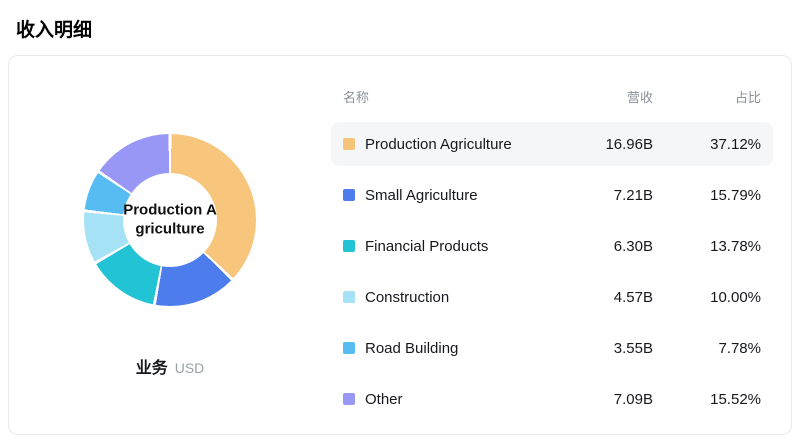  What do you see at coordinates (633, 195) in the screenshot?
I see `row-revenue: 7.21B` at bounding box center [633, 195].